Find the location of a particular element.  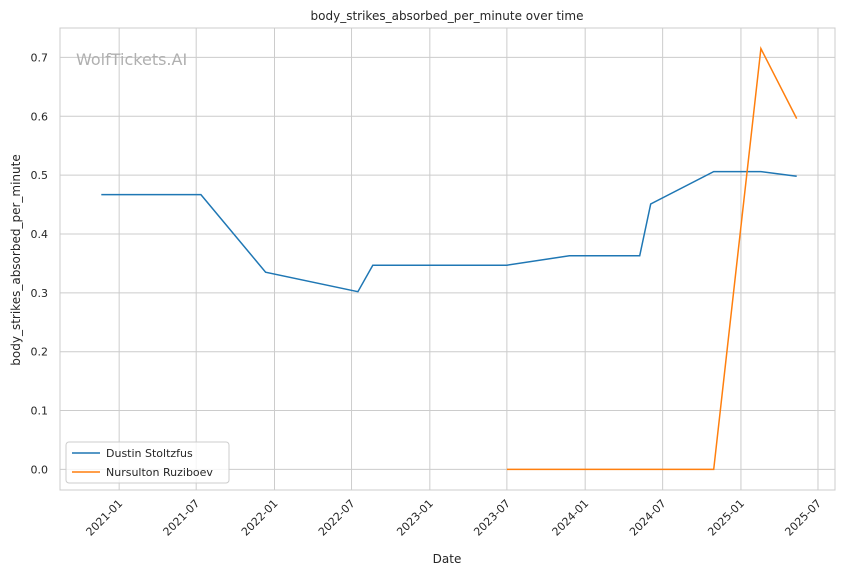

legend-box is located at coordinates (147, 462).